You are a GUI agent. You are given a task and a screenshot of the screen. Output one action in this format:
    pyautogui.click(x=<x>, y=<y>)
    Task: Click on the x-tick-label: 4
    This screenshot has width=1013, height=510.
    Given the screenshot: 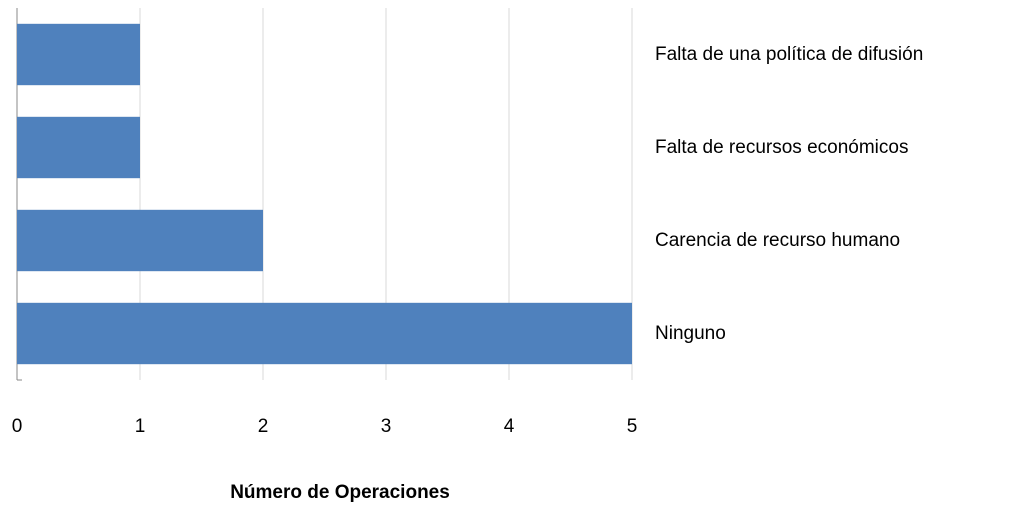 What is the action you would take?
    pyautogui.click(x=509, y=426)
    